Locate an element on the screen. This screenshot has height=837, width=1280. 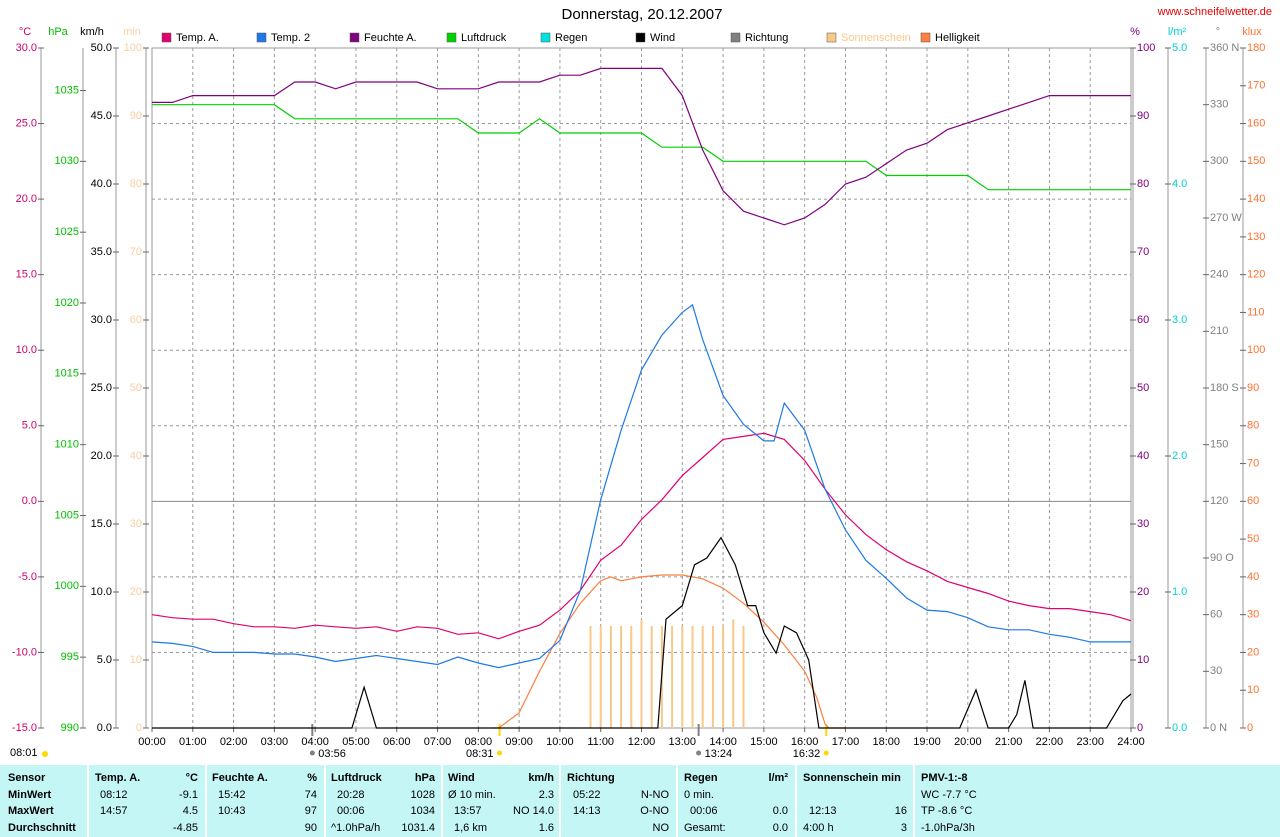
x-tick-label: 20:00 is located at coordinates (968, 742).